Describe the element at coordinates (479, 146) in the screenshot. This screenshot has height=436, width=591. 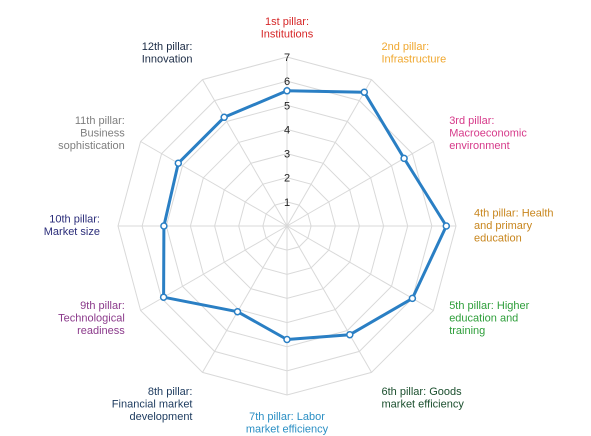
I see `axis-label: environment` at that location.